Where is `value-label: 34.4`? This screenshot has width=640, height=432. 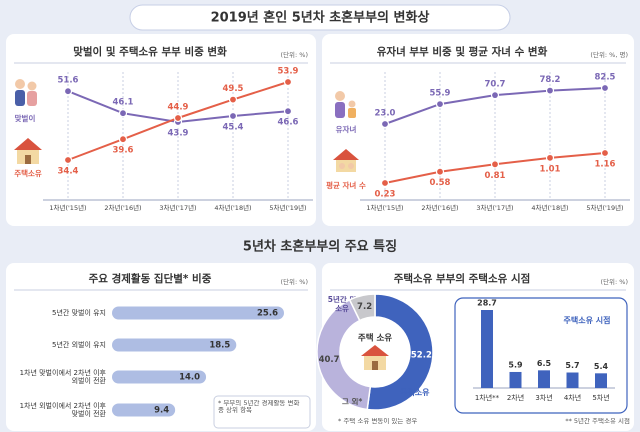
value-label: 34.4 is located at coordinates (68, 172).